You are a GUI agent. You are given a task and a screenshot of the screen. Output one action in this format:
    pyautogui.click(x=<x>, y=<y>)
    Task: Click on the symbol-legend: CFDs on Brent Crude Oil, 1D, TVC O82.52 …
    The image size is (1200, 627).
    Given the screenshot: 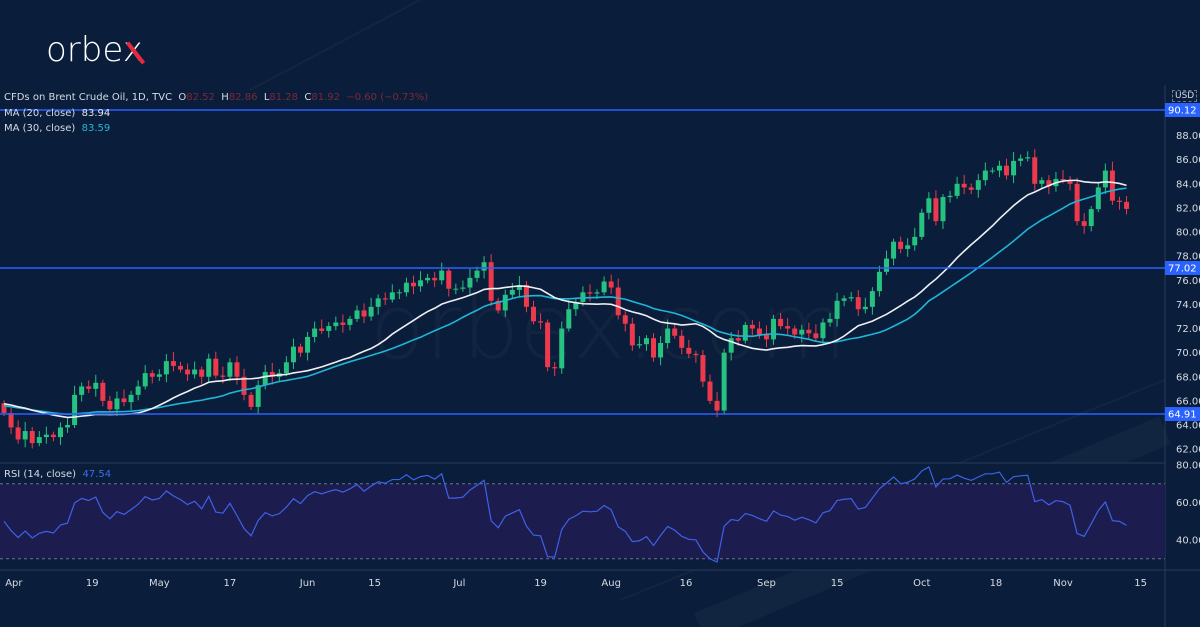 What is the action you would take?
    pyautogui.click(x=216, y=97)
    